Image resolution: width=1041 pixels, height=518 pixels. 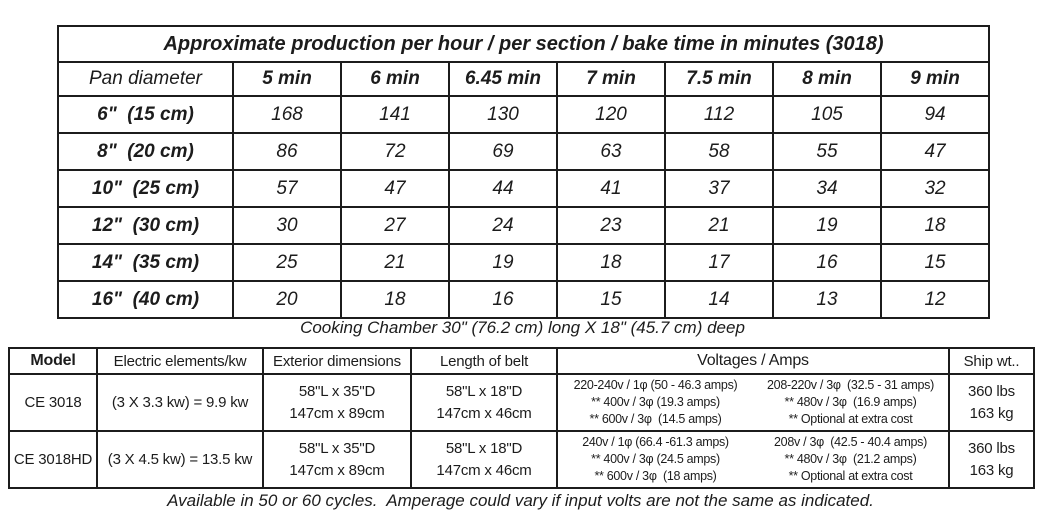 What do you see at coordinates (611, 114) in the screenshot?
I see `production-value: 120` at bounding box center [611, 114].